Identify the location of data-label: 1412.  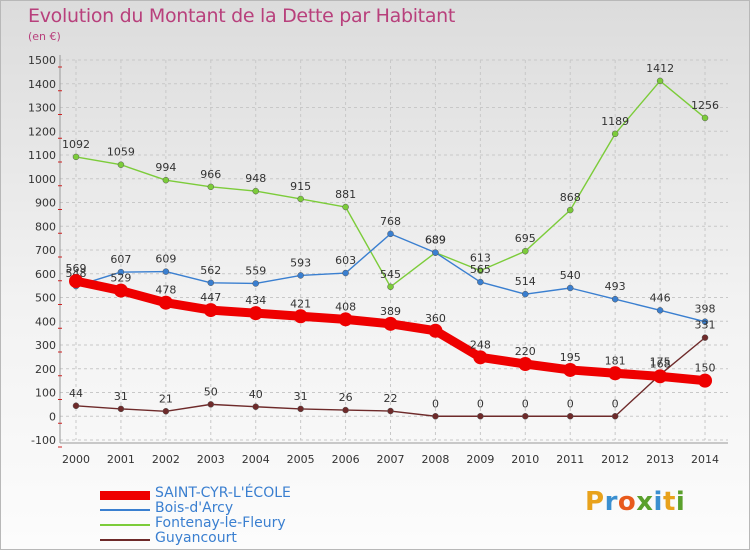
(660, 68).